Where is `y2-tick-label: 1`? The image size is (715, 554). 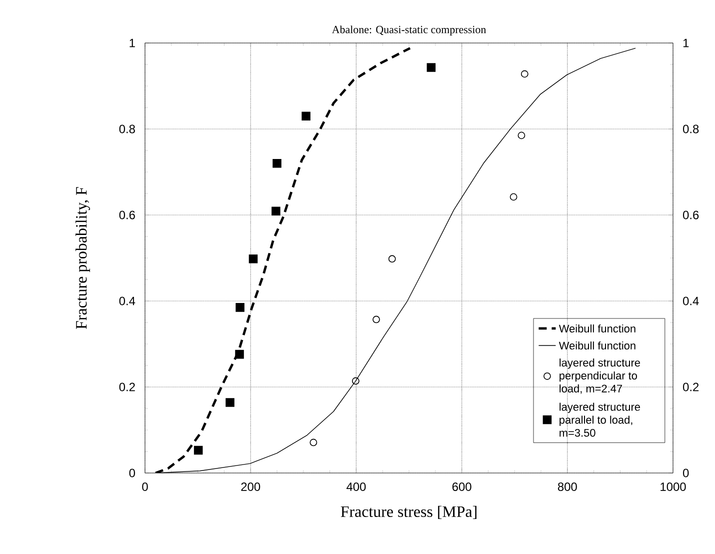
y2-tick-label: 1 is located at coordinates (686, 43).